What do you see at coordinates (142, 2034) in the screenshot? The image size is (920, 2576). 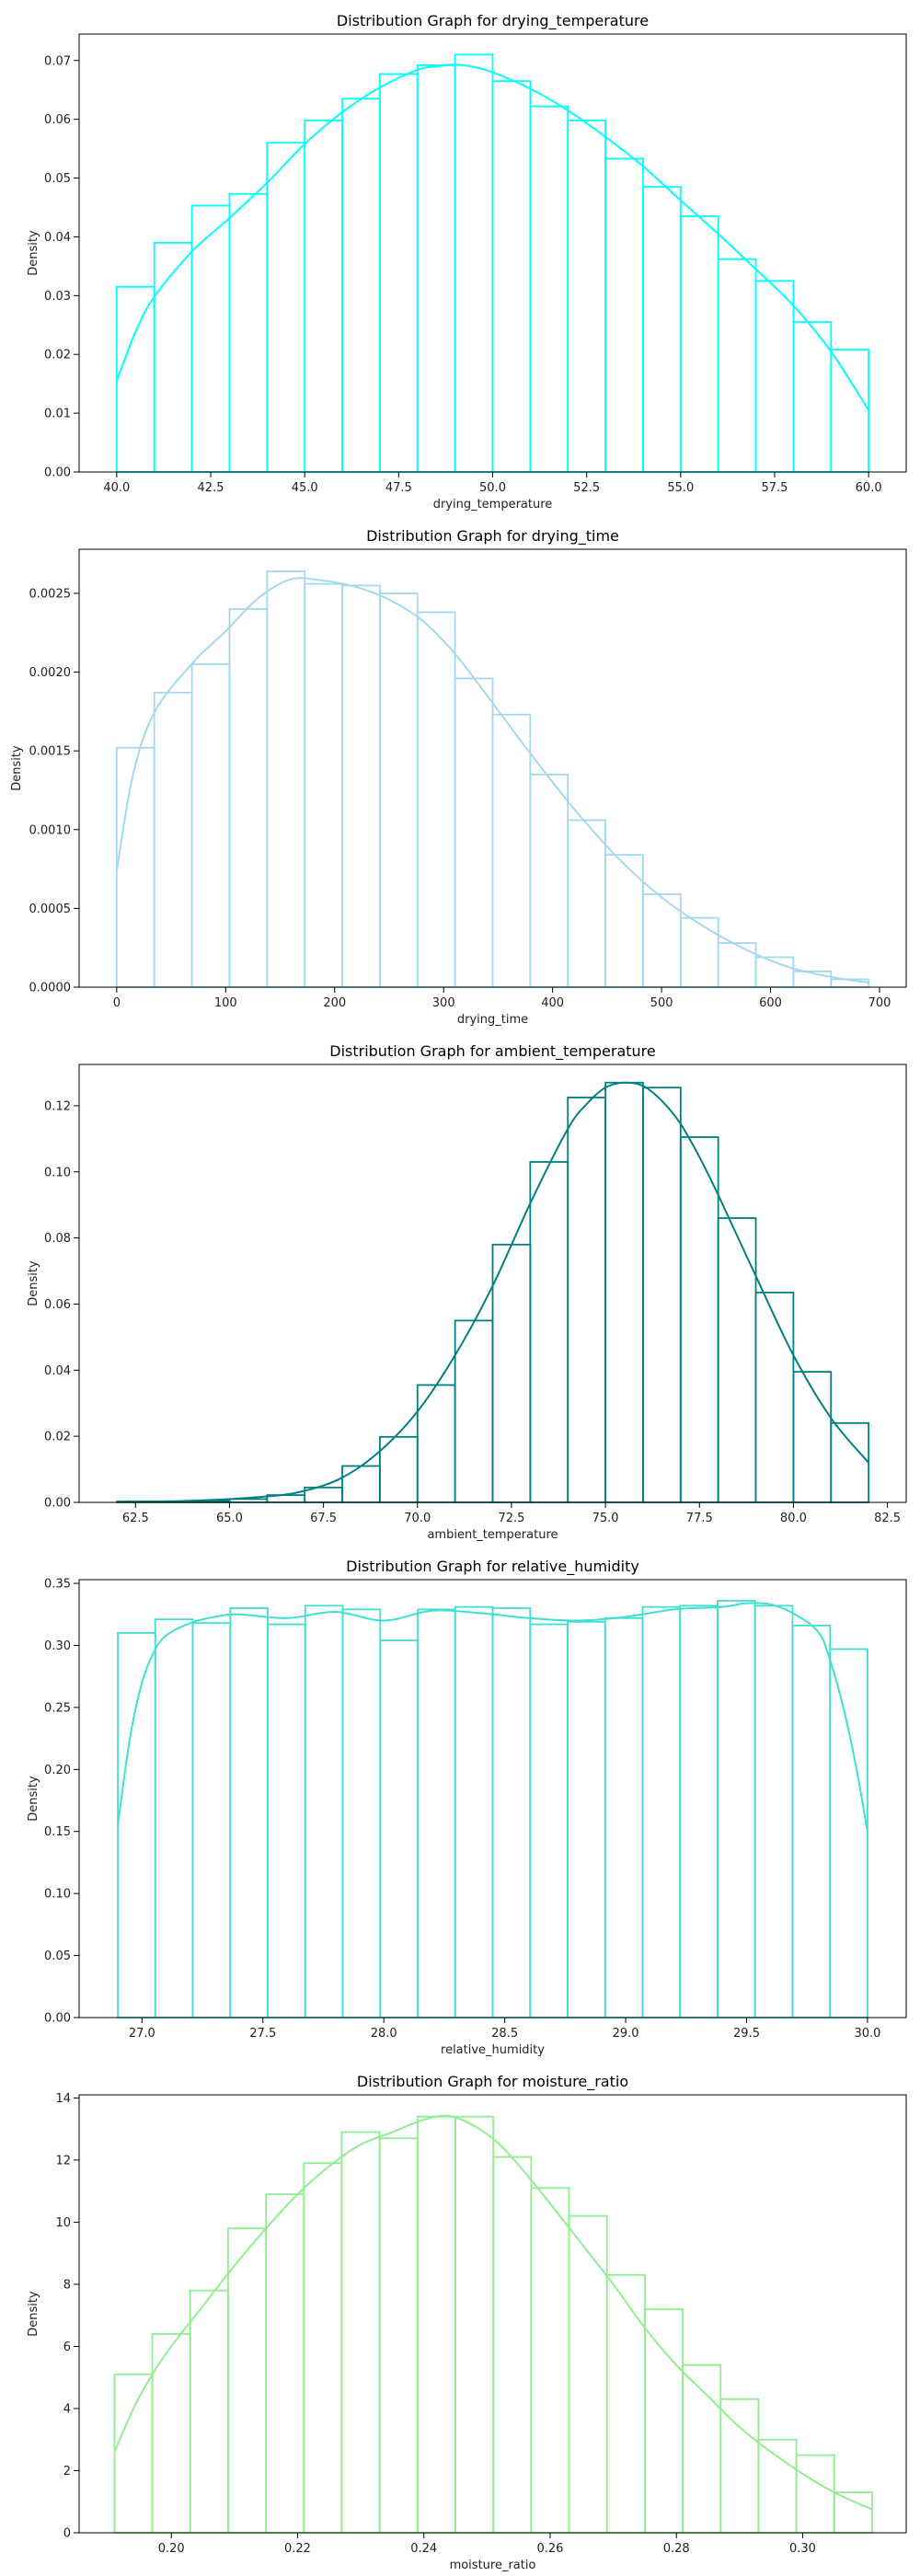 I see `x-tick-label: 27.0` at bounding box center [142, 2034].